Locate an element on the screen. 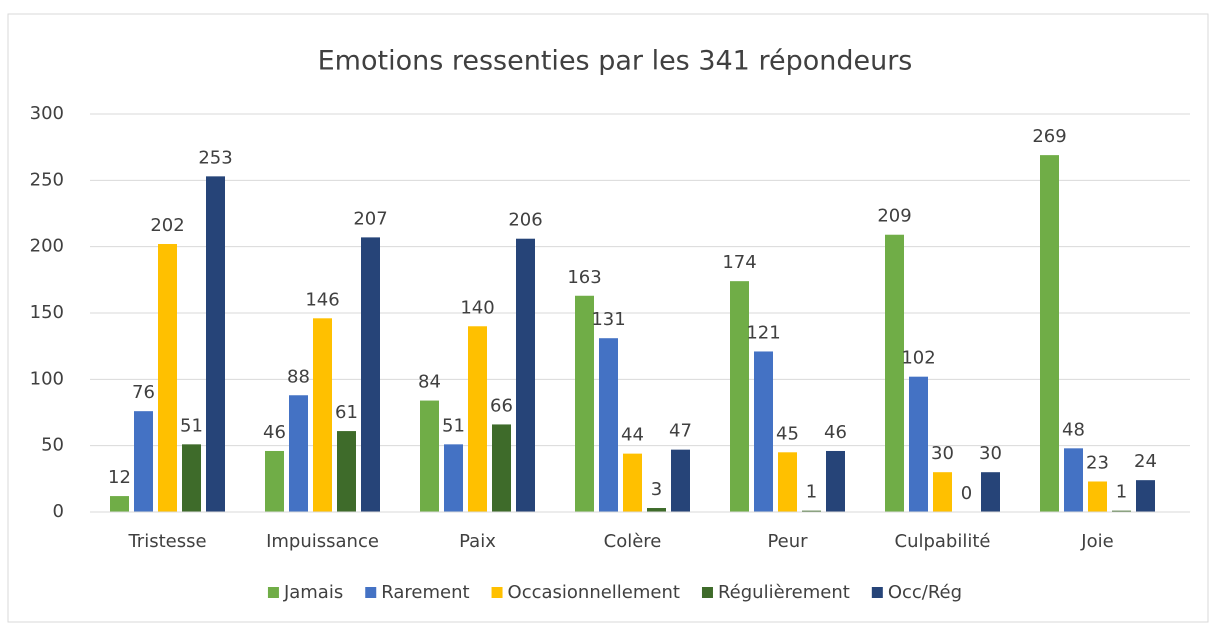 Image resolution: width=1211 pixels, height=624 pixels. data-label: 140 is located at coordinates (477, 307).